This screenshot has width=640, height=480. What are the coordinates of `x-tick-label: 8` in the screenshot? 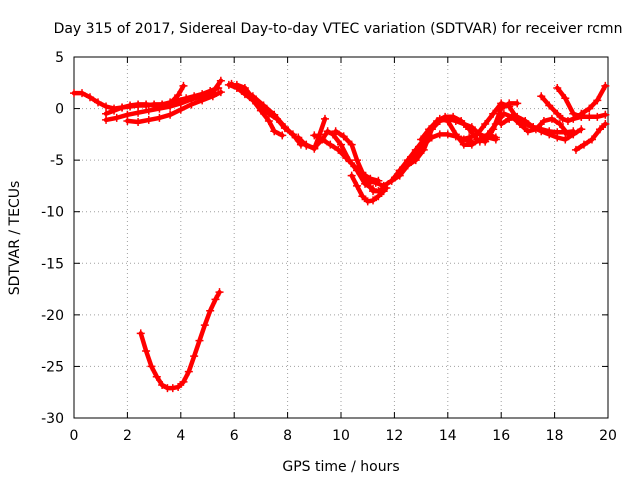 It's located at (287, 436).